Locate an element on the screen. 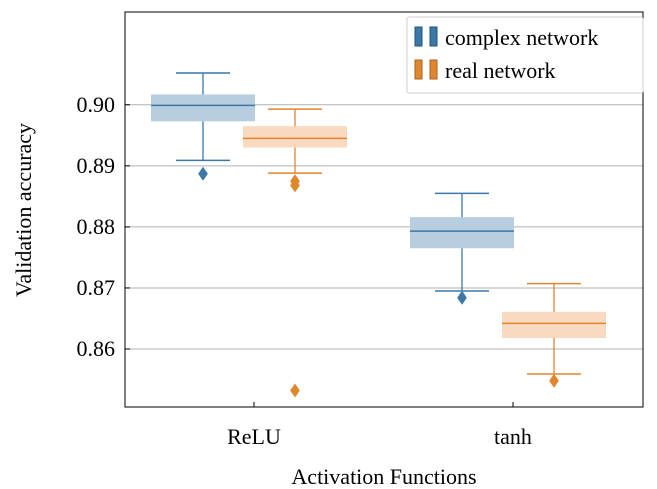  legend-entry-real-network: real network is located at coordinates (485, 70).